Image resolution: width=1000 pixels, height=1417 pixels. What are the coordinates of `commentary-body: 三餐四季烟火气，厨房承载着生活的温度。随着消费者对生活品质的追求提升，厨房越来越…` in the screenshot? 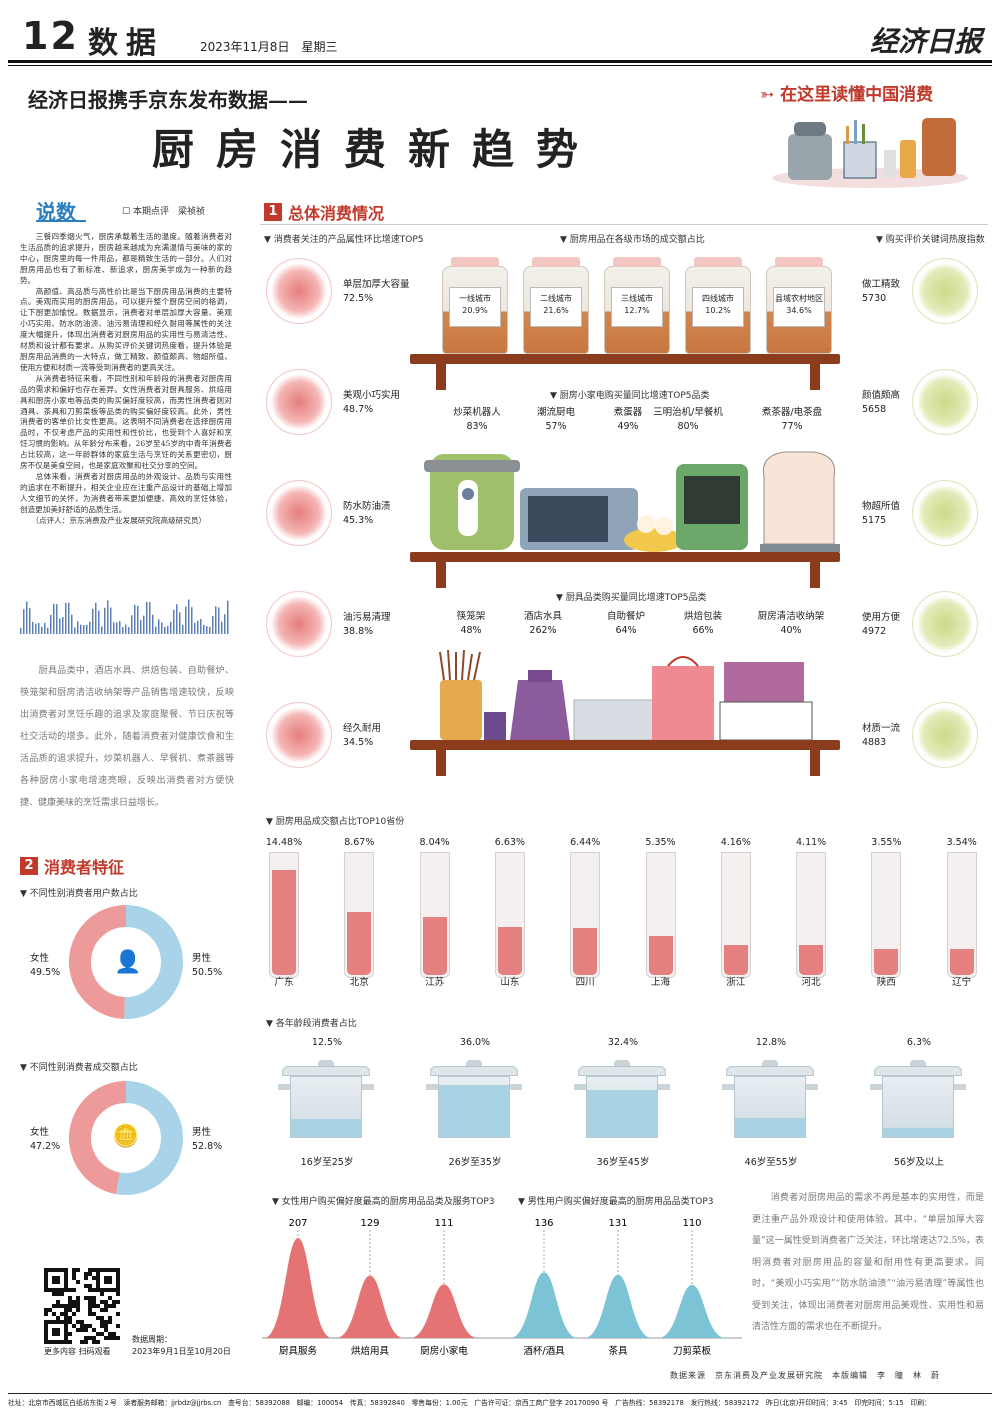 It's located at (126, 378).